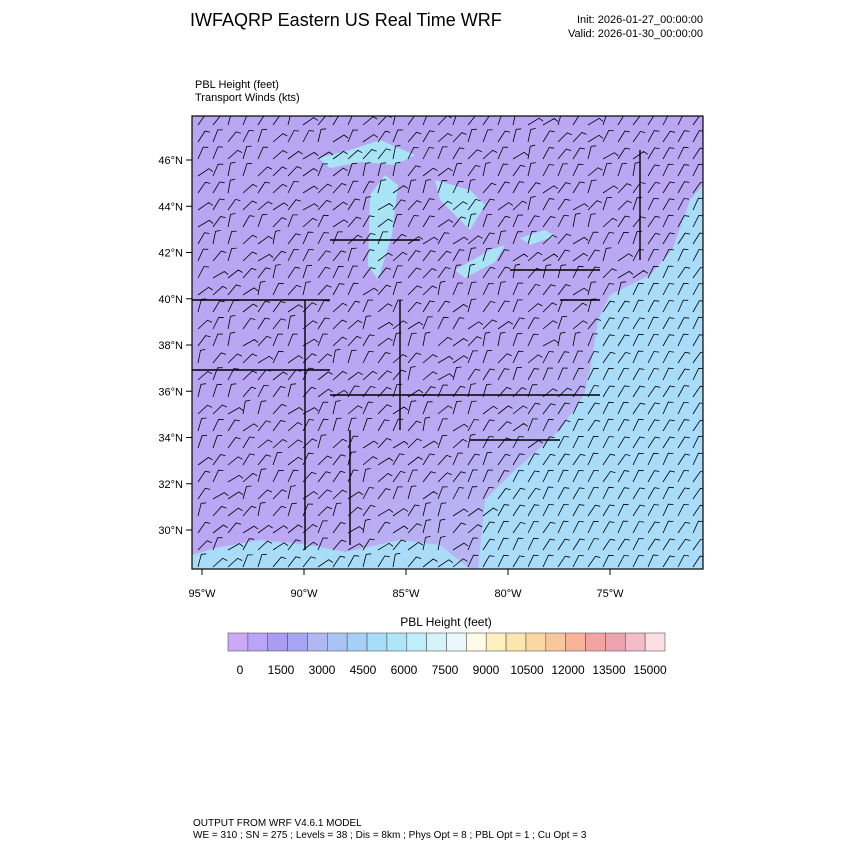  I want to click on lon-label: 80°W, so click(508, 594).